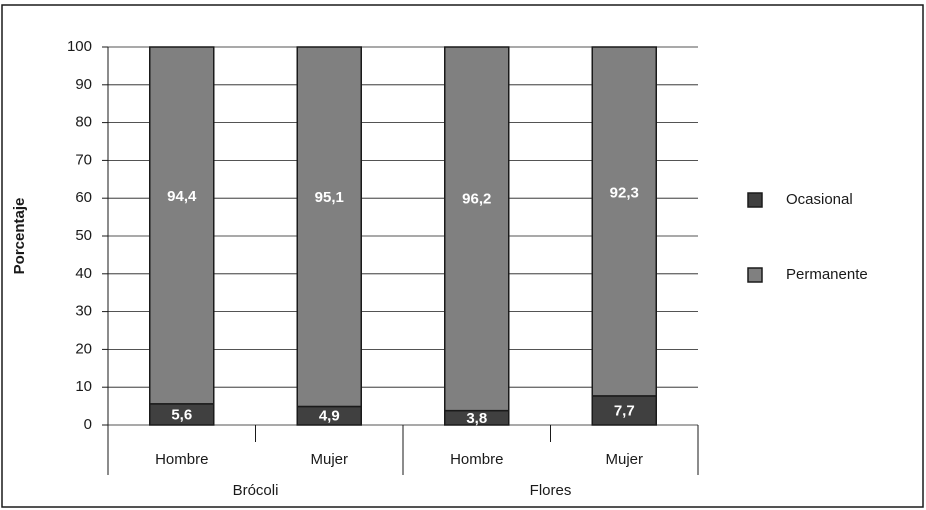 This screenshot has height=510, width=926. Describe the element at coordinates (83, 311) in the screenshot. I see `y-tick-label: 30` at that location.